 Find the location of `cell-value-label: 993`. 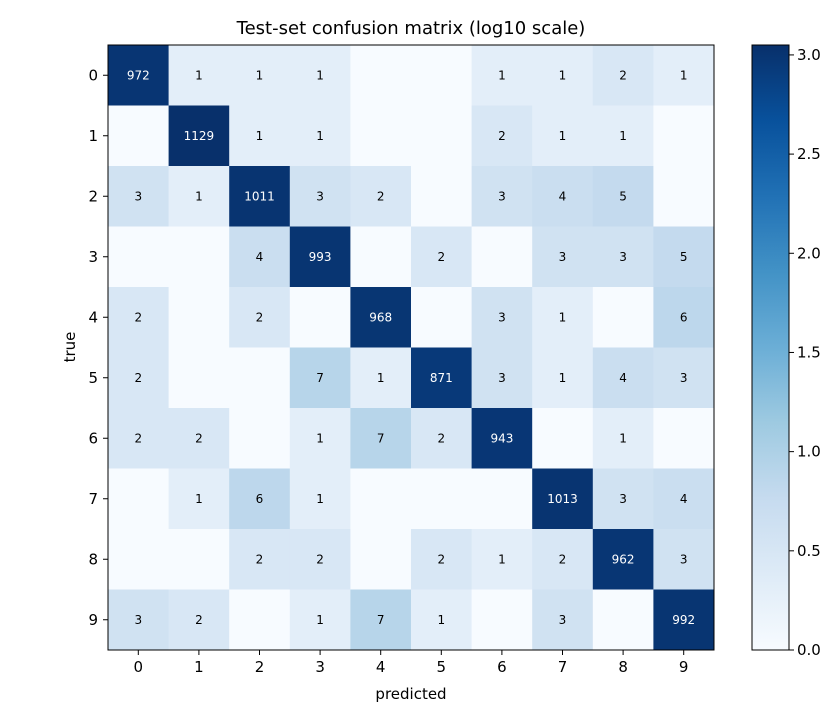

cell-value-label: 993 is located at coordinates (320, 257).